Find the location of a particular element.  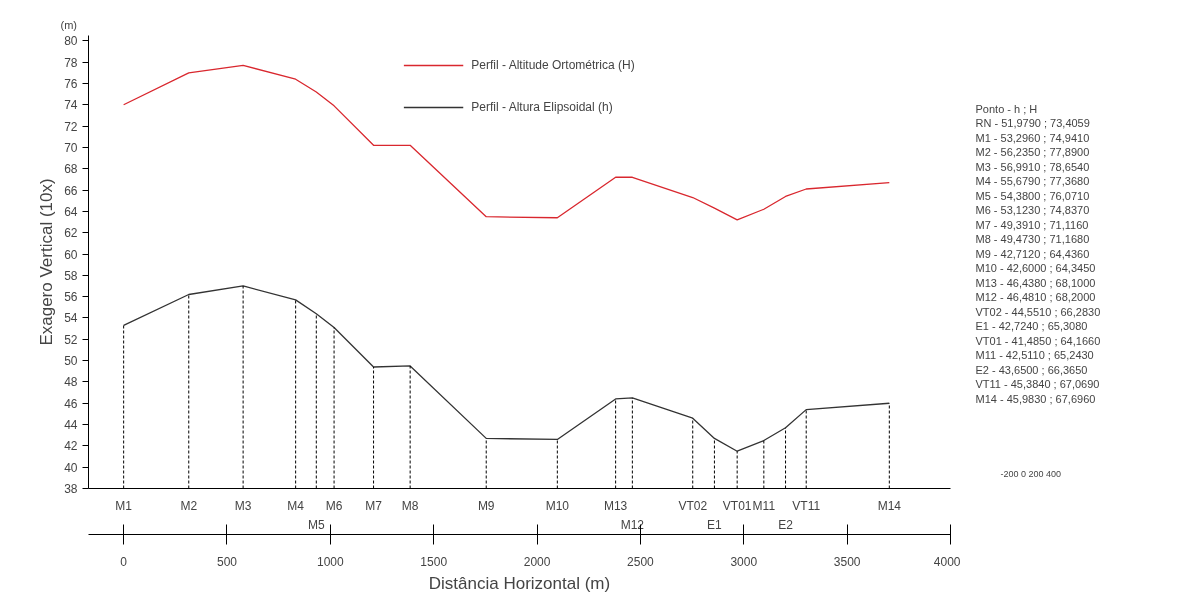

text: M10 - 42,6000 ; 64,3450 is located at coordinates (1035, 268).